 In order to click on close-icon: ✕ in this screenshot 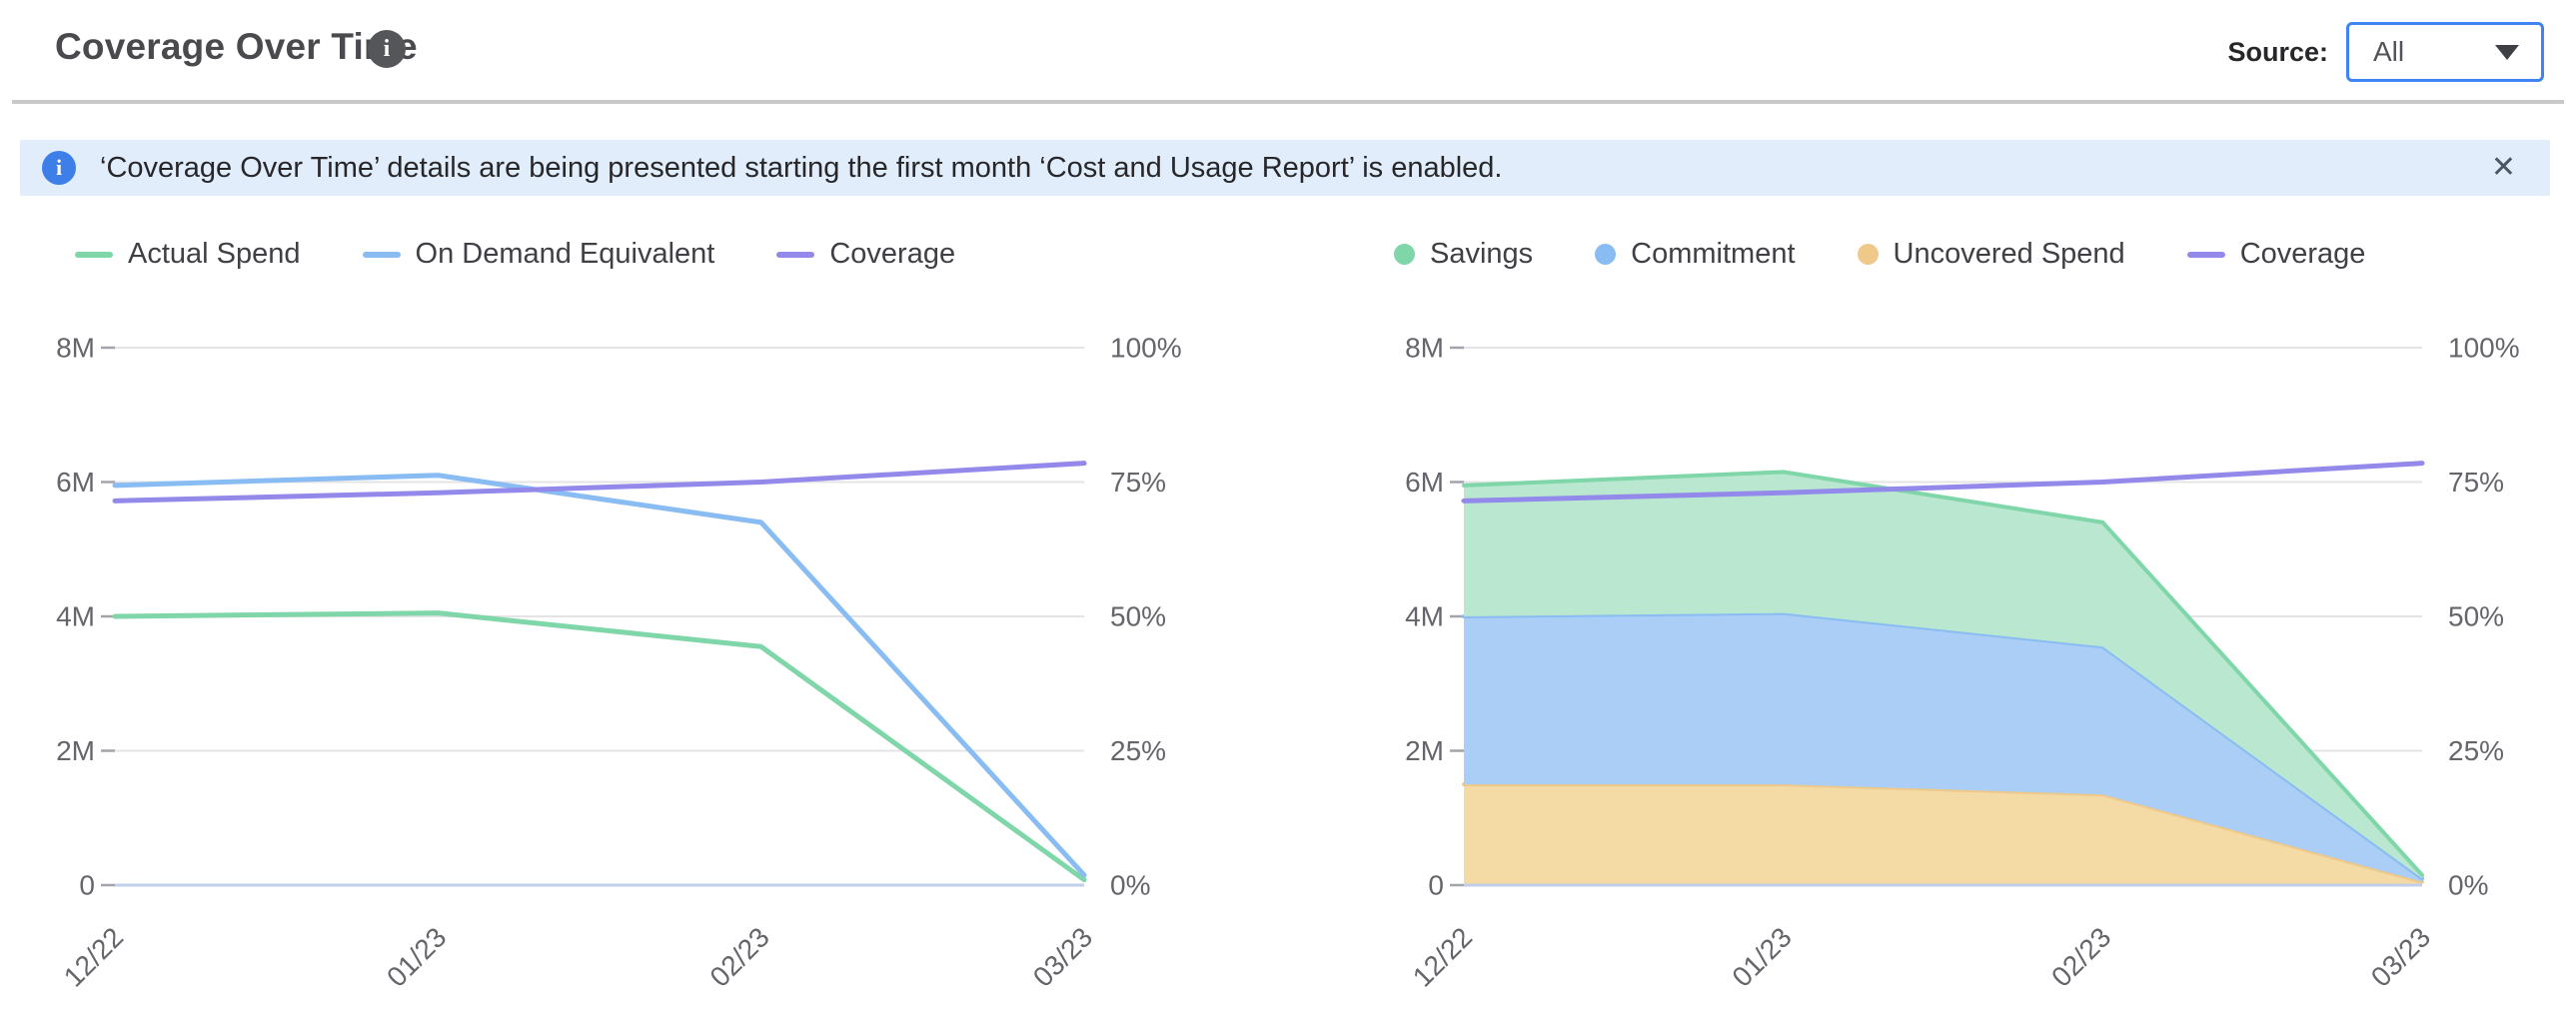, I will do `click(2503, 168)`.